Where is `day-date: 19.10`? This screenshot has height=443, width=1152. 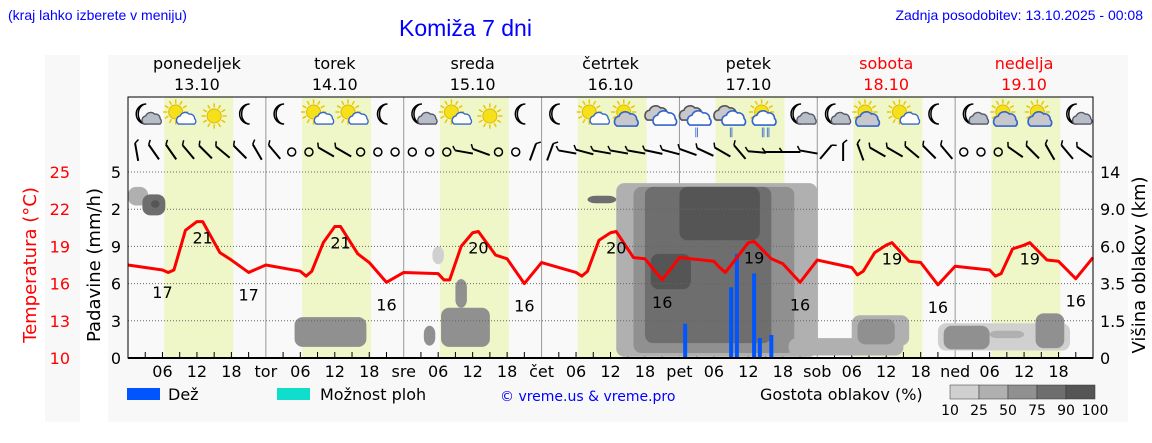
day-date: 19.10 is located at coordinates (1024, 84).